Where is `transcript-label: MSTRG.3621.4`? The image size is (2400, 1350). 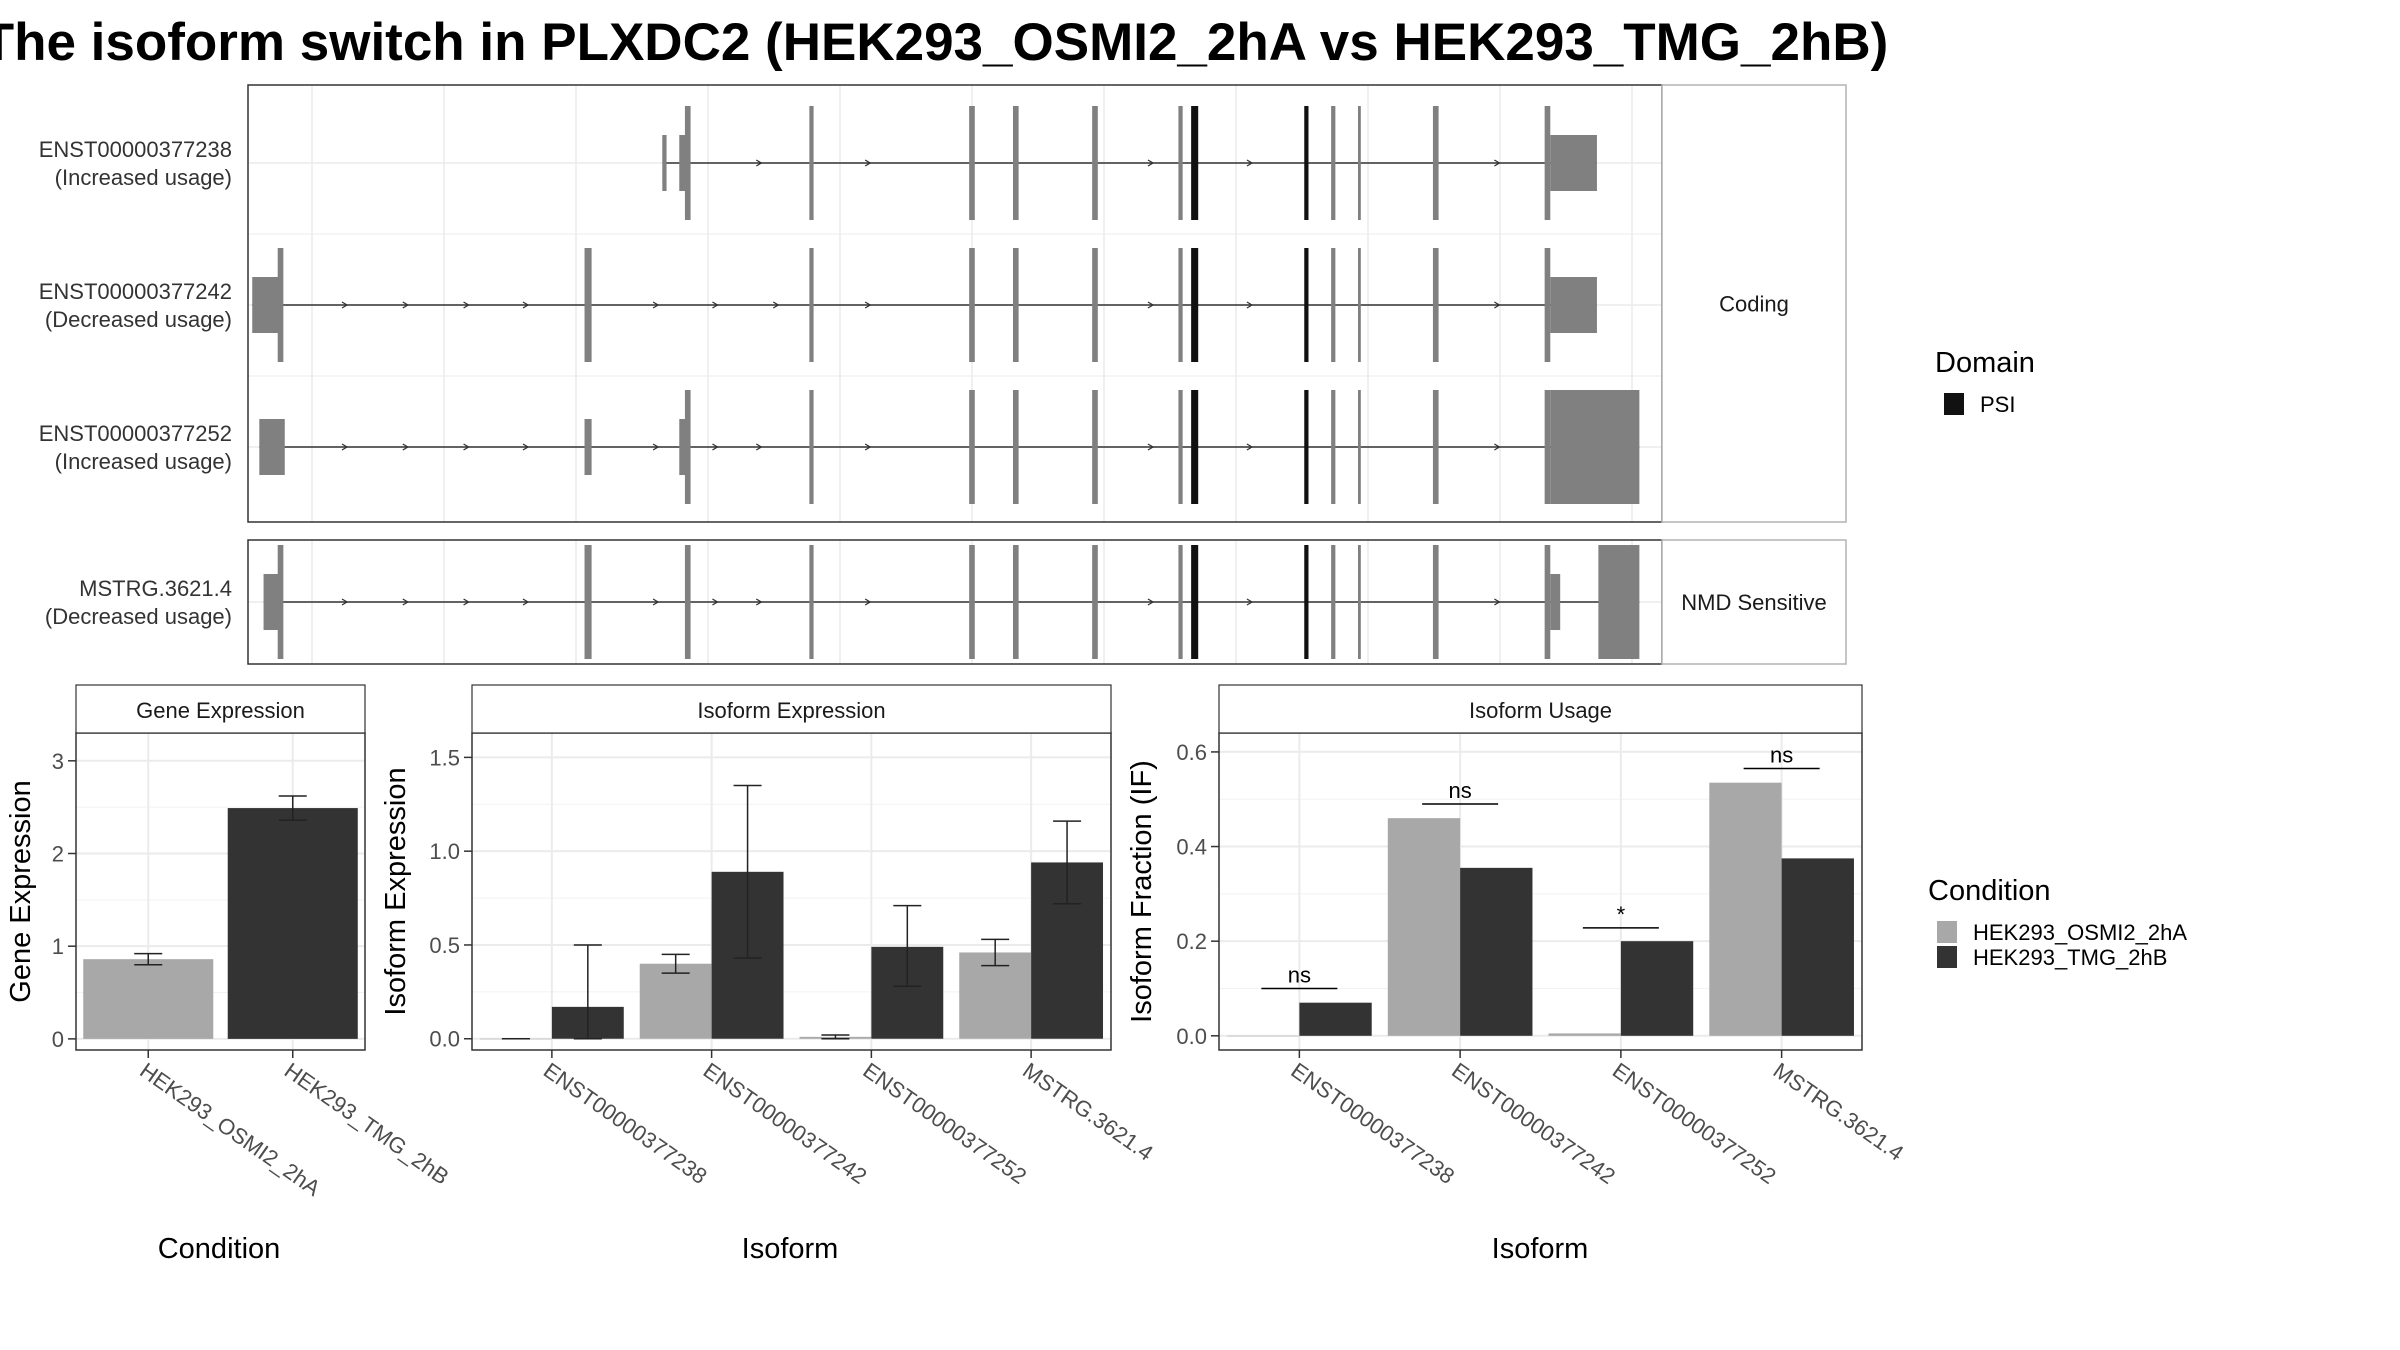 transcript-label: MSTRG.3621.4 is located at coordinates (155, 588).